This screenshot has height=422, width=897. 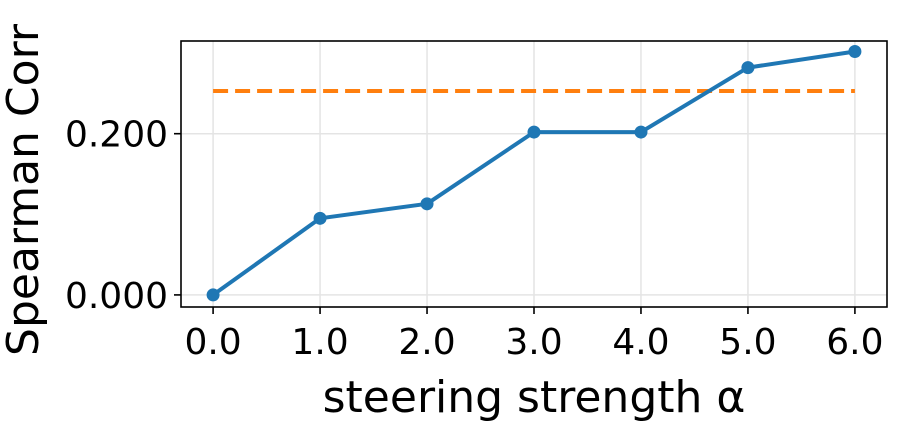 I want to click on x-tick-label: 5.0, so click(x=747, y=342).